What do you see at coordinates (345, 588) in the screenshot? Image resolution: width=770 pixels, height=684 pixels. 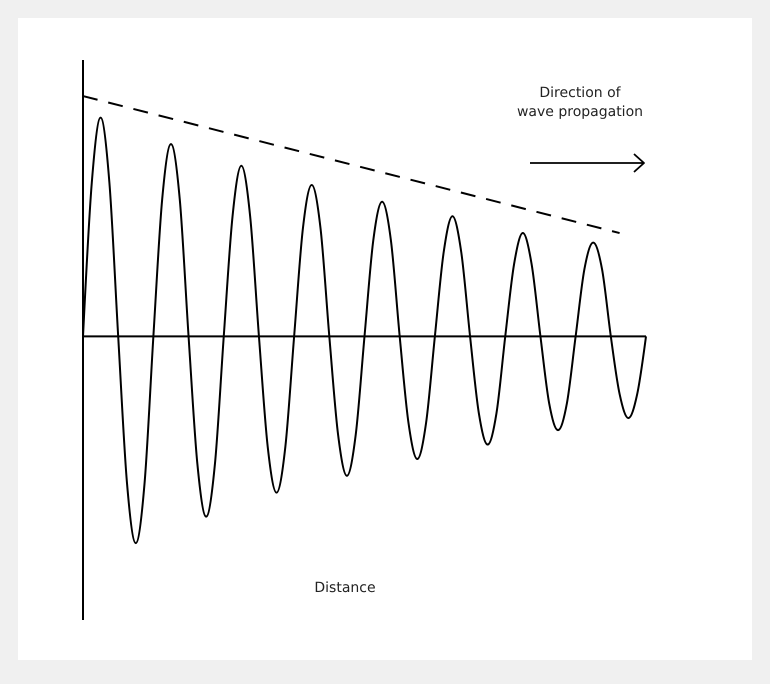 I see `x-axis-title: Distance` at bounding box center [345, 588].